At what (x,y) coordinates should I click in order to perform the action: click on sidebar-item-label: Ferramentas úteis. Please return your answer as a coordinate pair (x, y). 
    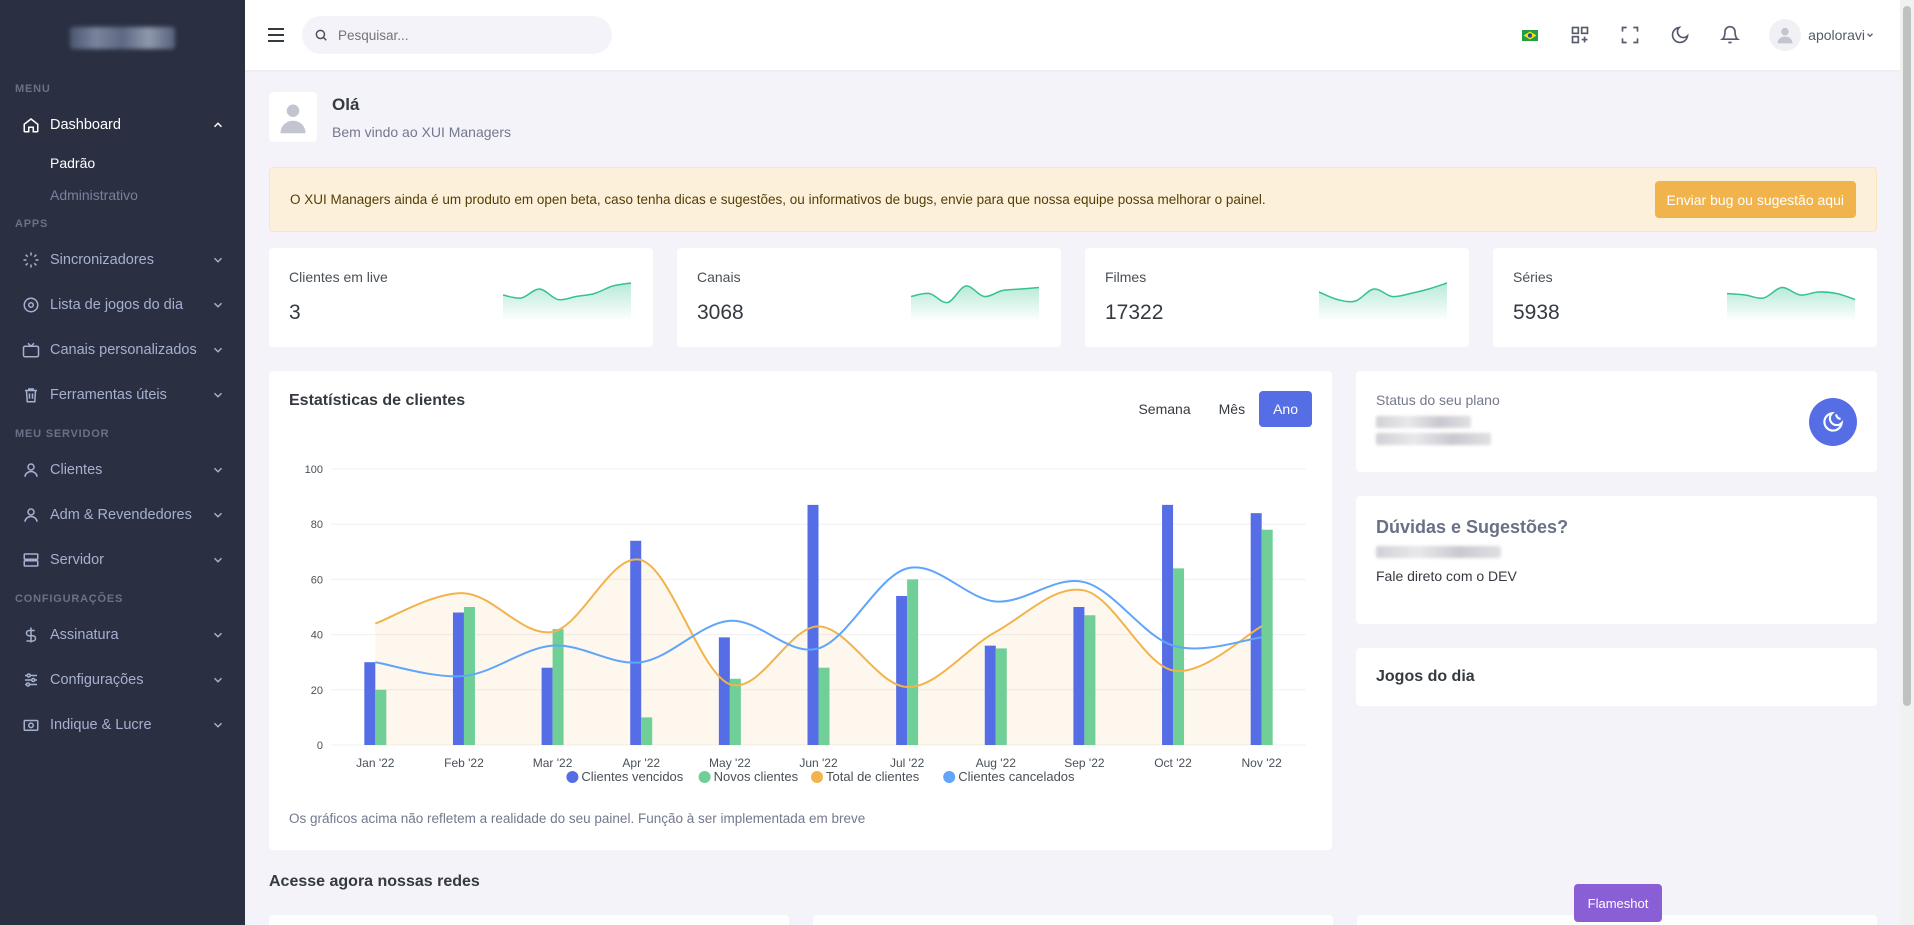
    Looking at the image, I should click on (108, 394).